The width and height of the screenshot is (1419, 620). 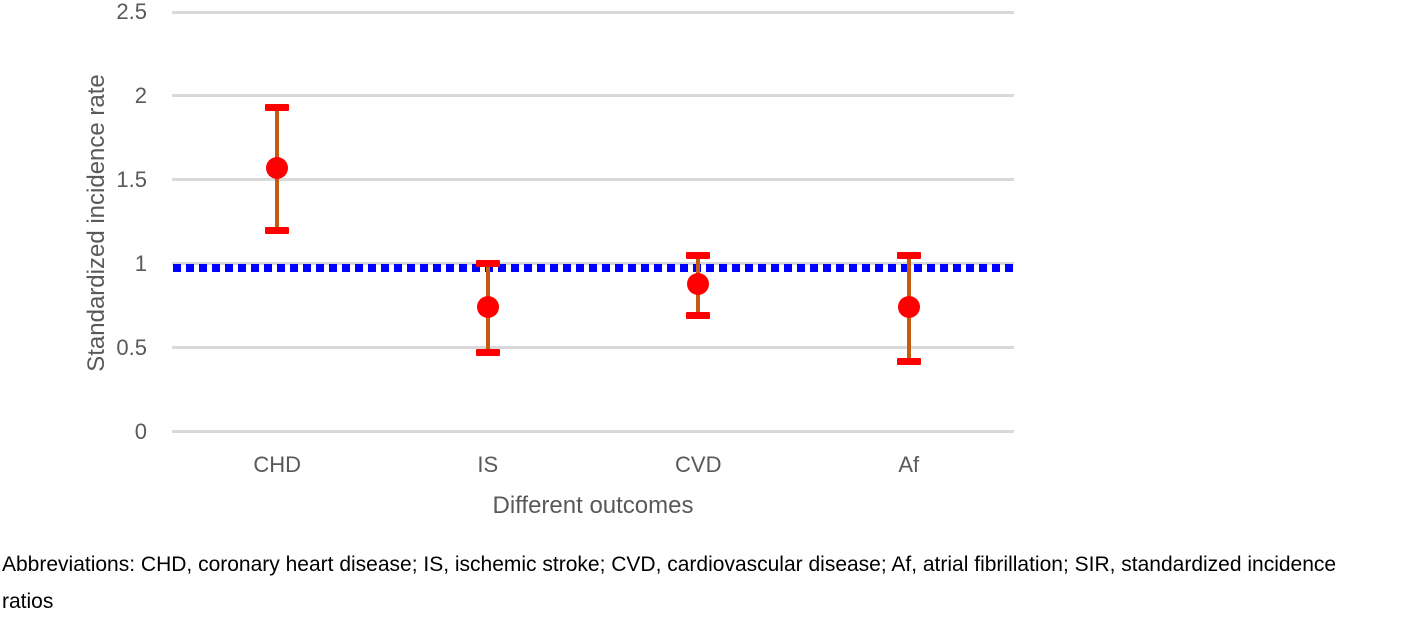 I want to click on data-point-IS, so click(x=487, y=307).